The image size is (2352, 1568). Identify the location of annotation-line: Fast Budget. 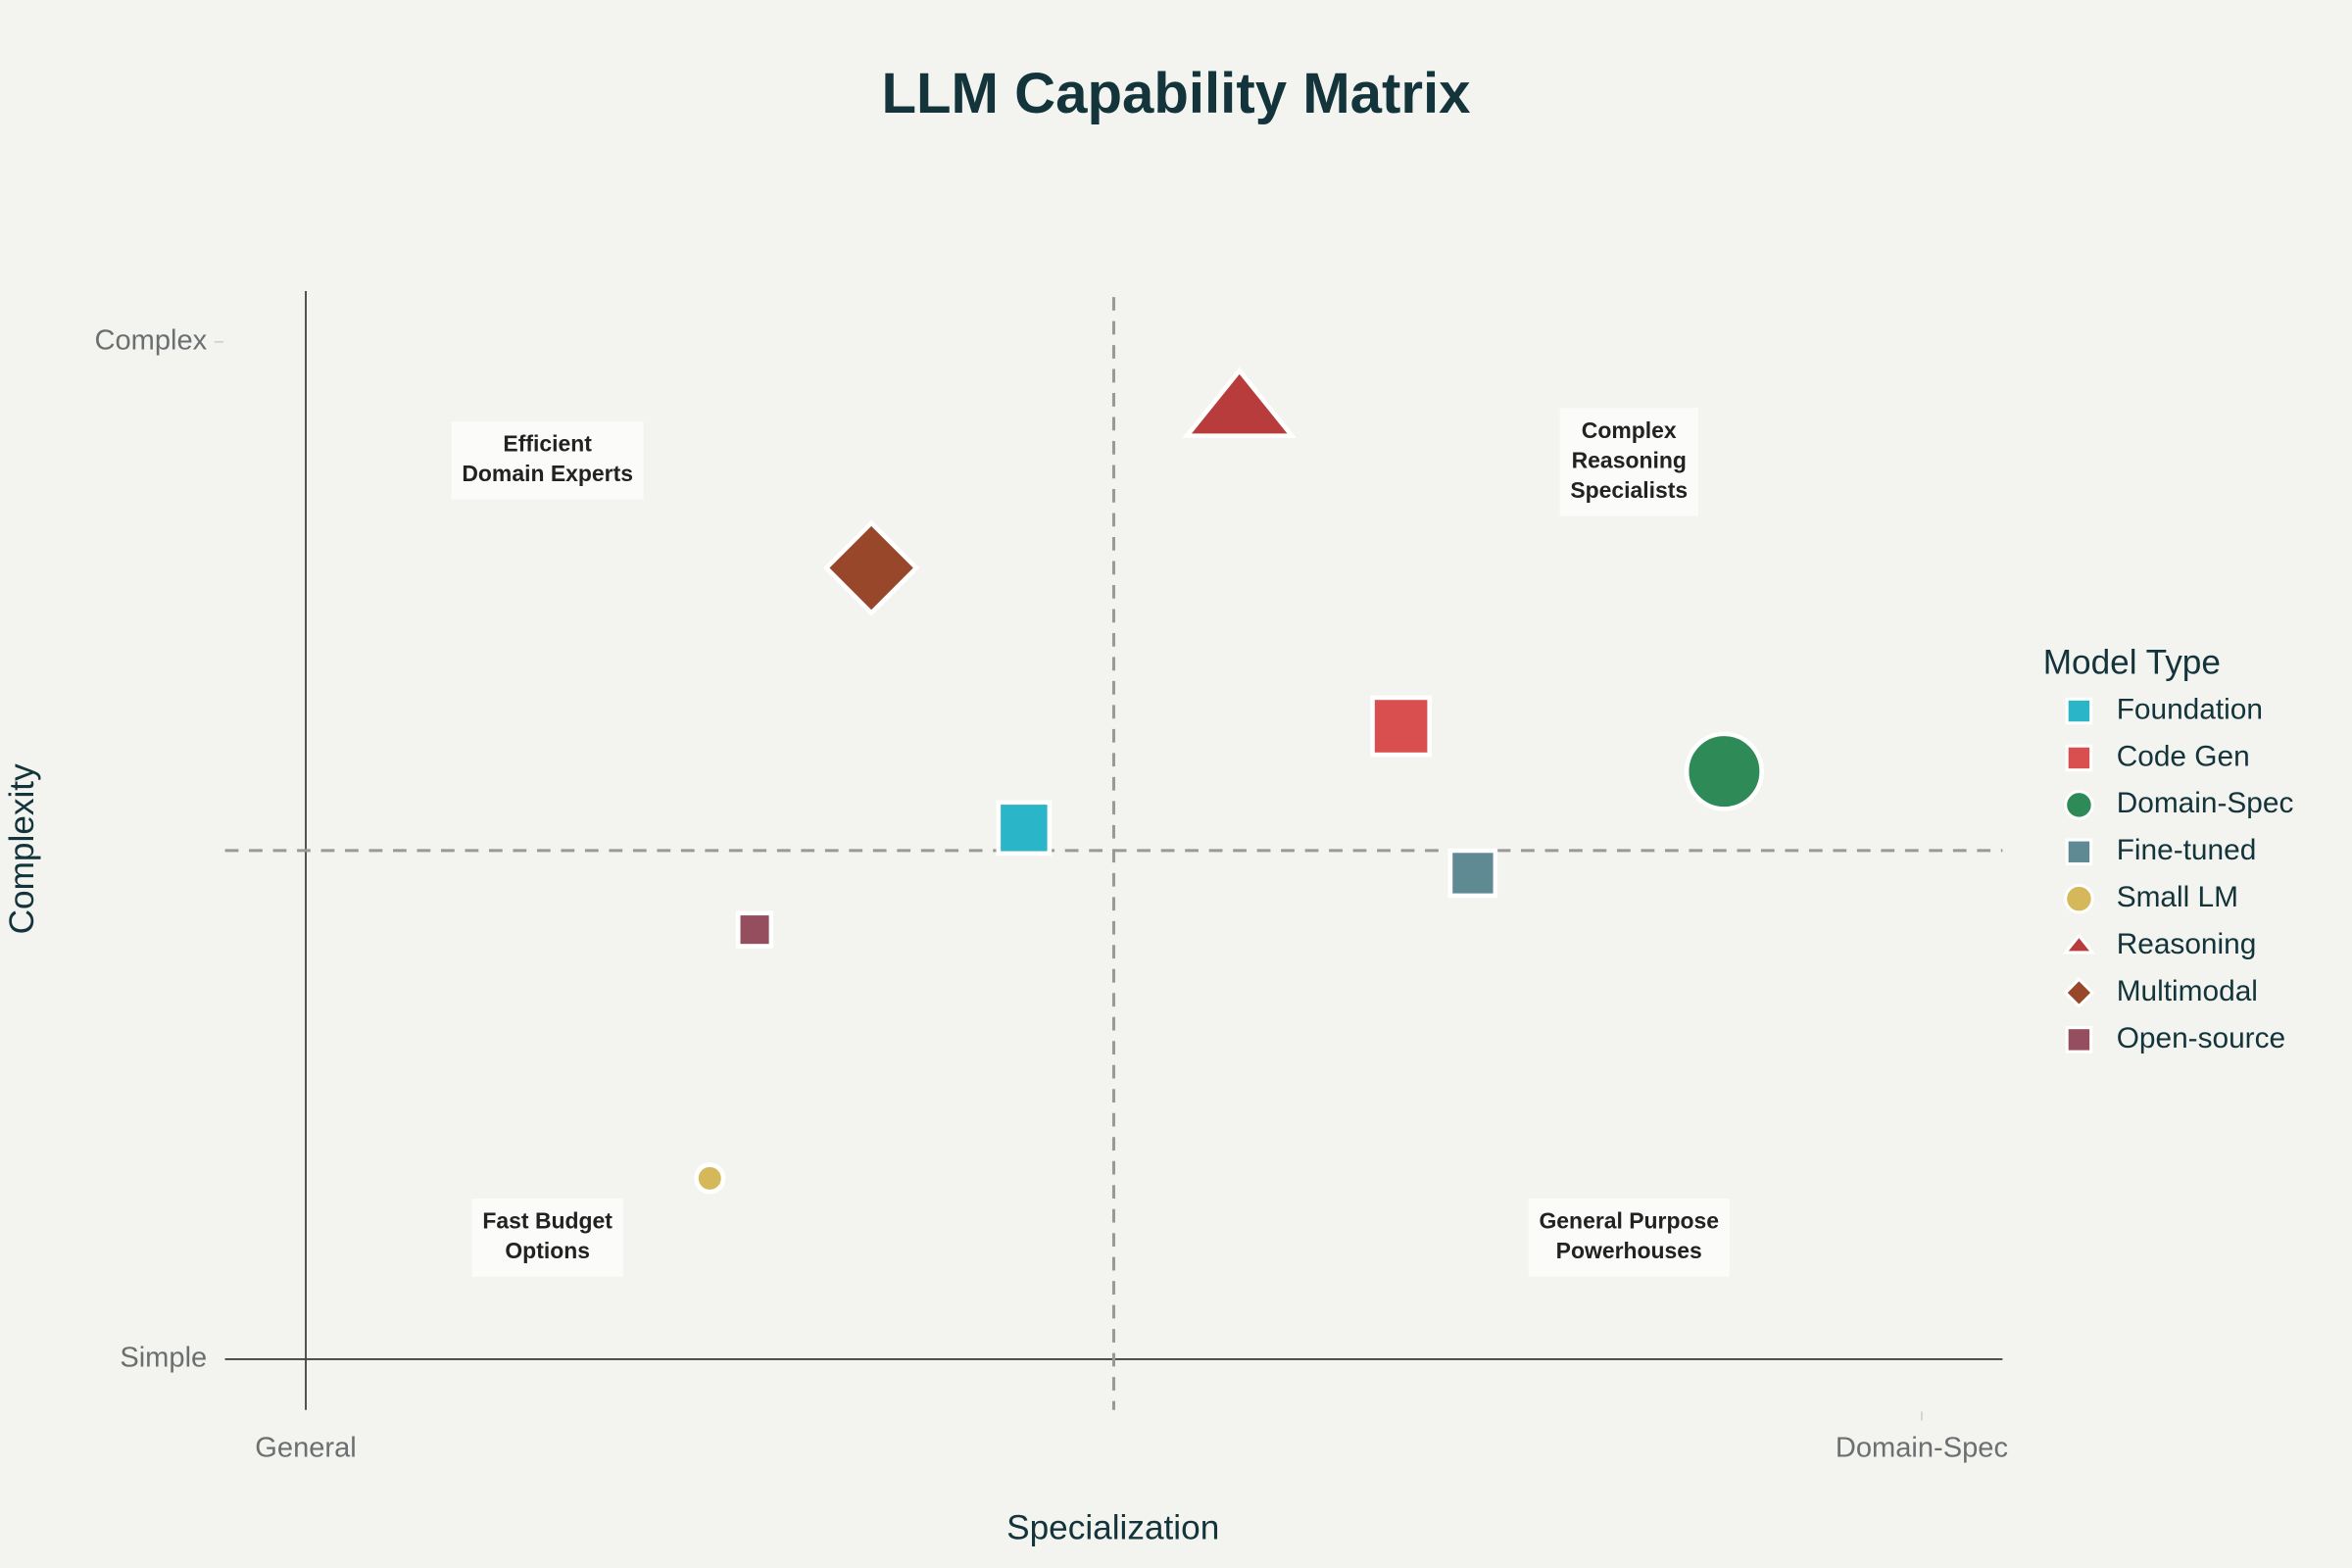
(547, 1221).